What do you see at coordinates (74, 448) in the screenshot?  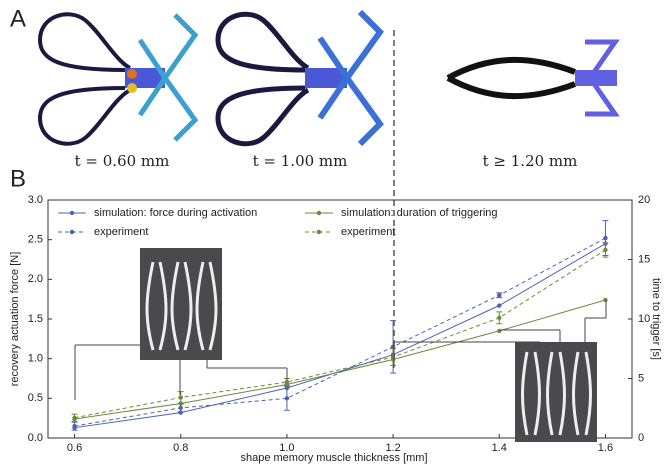 I see `x-tick-label: 0.6` at bounding box center [74, 448].